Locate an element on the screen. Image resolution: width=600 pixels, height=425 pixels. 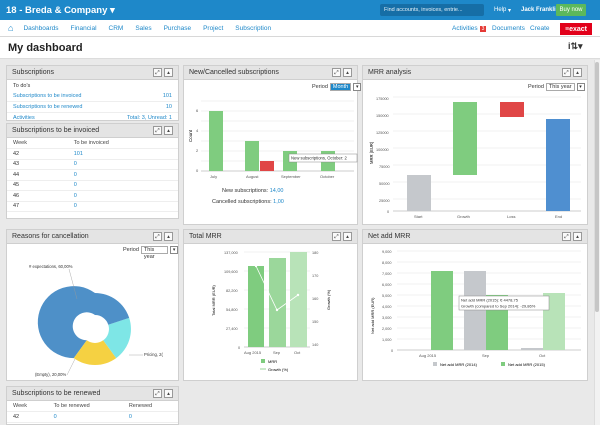
todo-item: Subscriptions to be invoiced 101 is located at coordinates (92, 96).